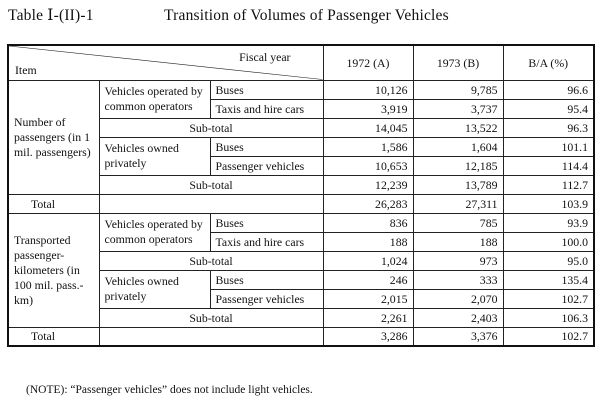 This screenshot has width=600, height=409. What do you see at coordinates (458, 298) in the screenshot?
I see `cell-v1973: 2,070` at bounding box center [458, 298].